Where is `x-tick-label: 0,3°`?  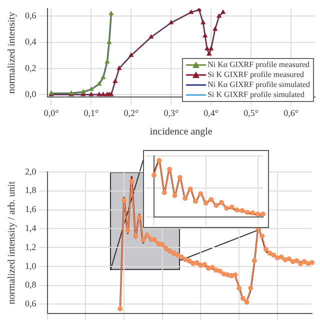
x-tick-label: 0,3° is located at coordinates (171, 113).